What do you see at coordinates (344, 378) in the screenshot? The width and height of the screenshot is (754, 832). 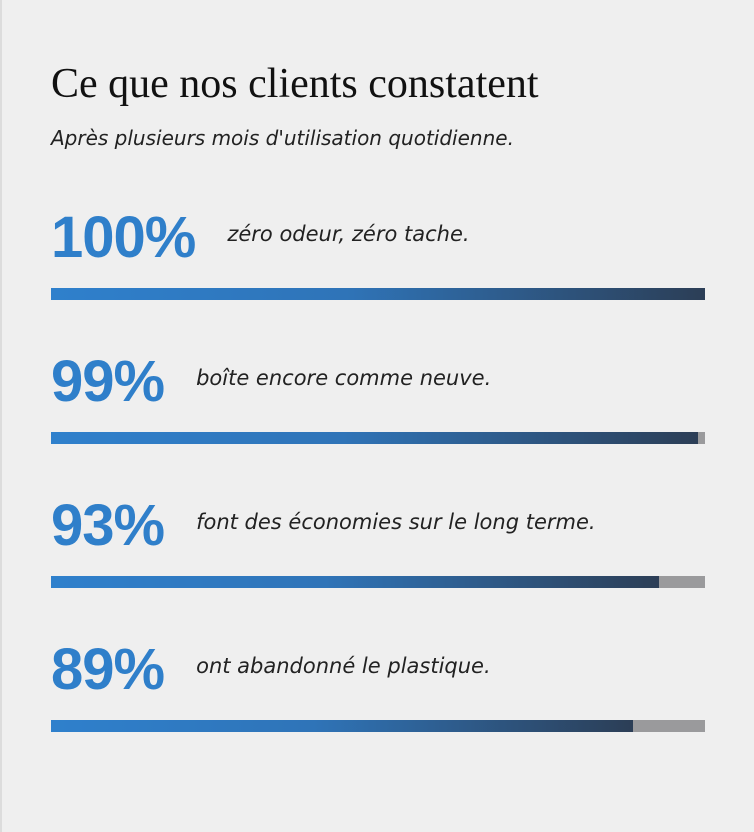 I see `stat-text: boîte encore comme neuve.` at bounding box center [344, 378].